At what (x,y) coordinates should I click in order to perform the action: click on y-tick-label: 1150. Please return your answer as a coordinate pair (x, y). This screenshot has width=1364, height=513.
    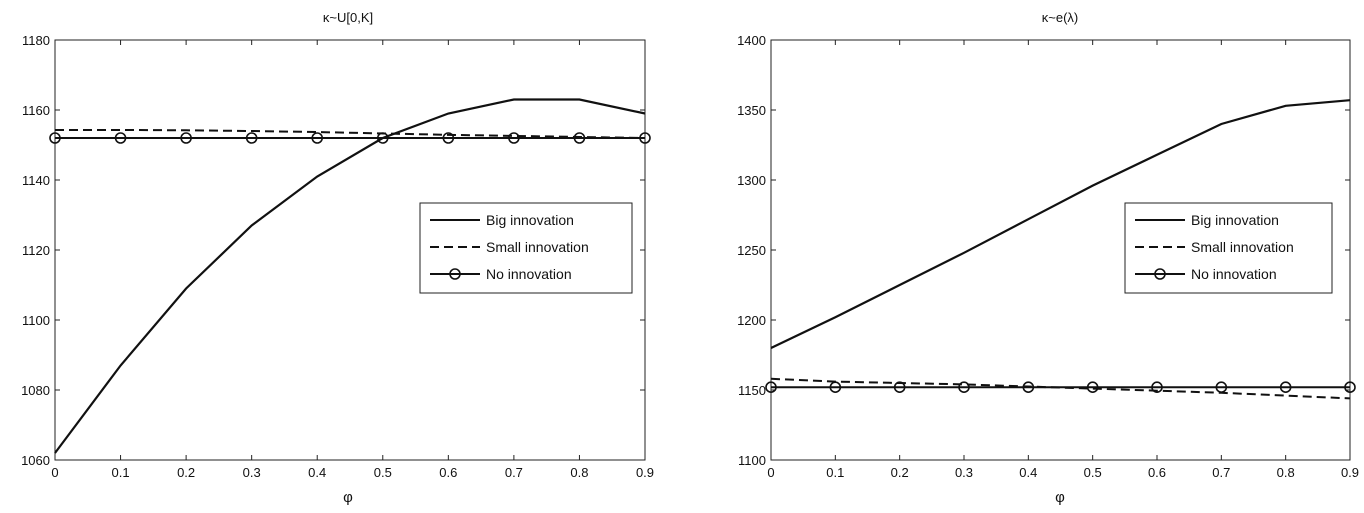
    Looking at the image, I should click on (752, 390).